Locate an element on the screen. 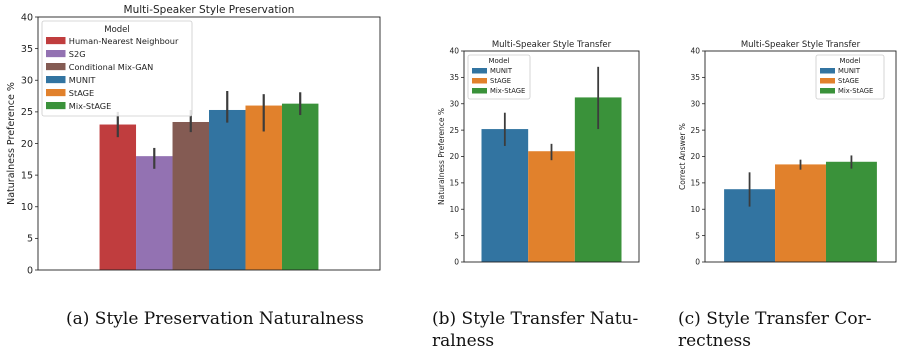  caption-a-text: (a) Style Preservation Naturalness is located at coordinates (215, 319).